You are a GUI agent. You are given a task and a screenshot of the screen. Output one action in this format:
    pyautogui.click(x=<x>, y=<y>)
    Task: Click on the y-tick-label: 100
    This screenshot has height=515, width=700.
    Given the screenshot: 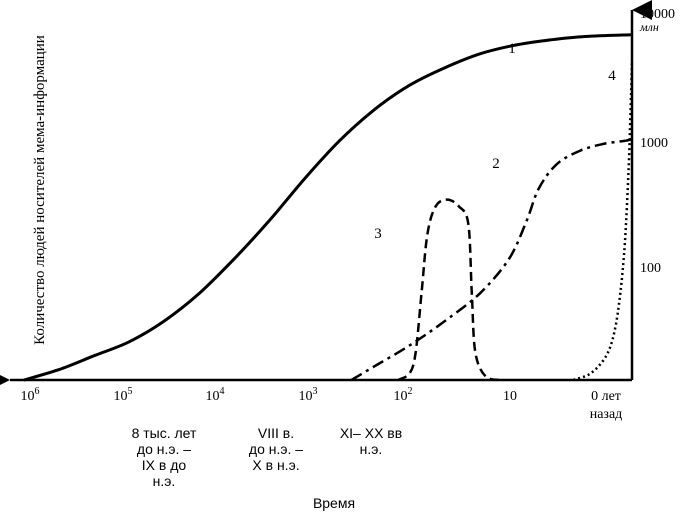 What is the action you would take?
    pyautogui.click(x=650, y=268)
    